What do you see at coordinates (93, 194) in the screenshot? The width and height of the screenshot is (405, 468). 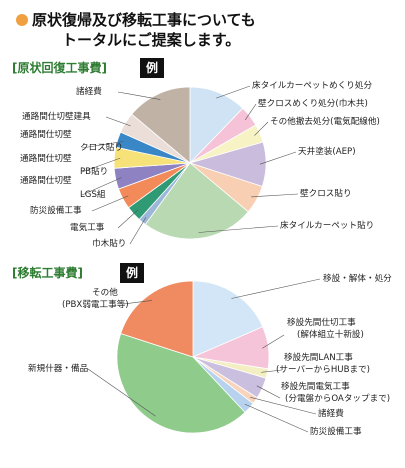 I see `slice-label-0-9-line1: LGS組` at bounding box center [93, 194].